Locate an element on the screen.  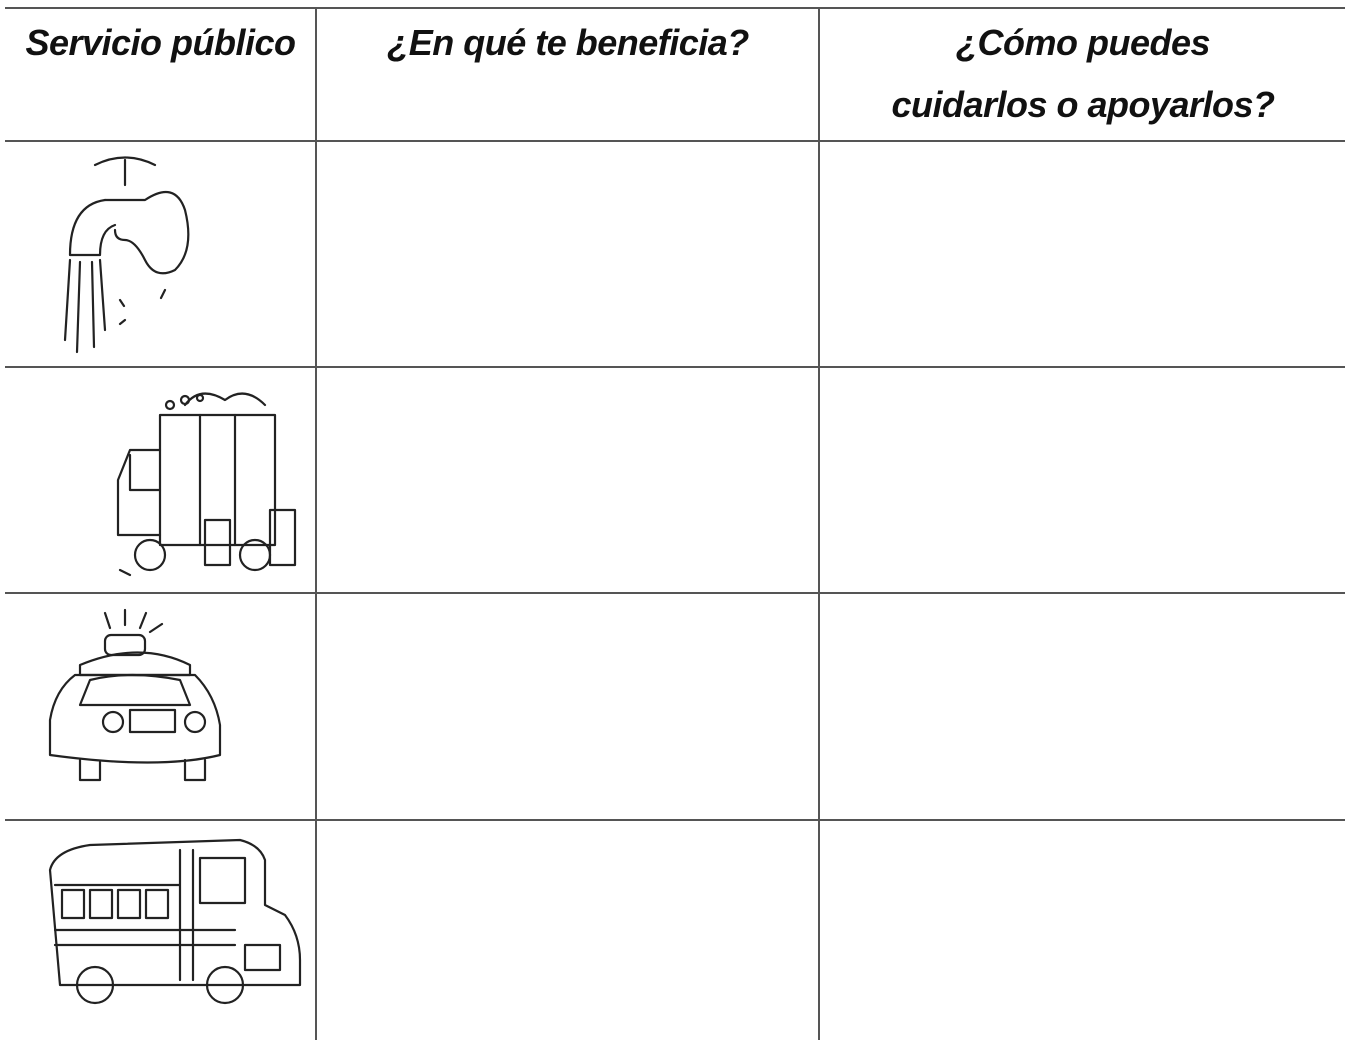
column-header: ¿Cómo puedes cuidarlos o apoyarlos? is located at coordinates (1083, 74).